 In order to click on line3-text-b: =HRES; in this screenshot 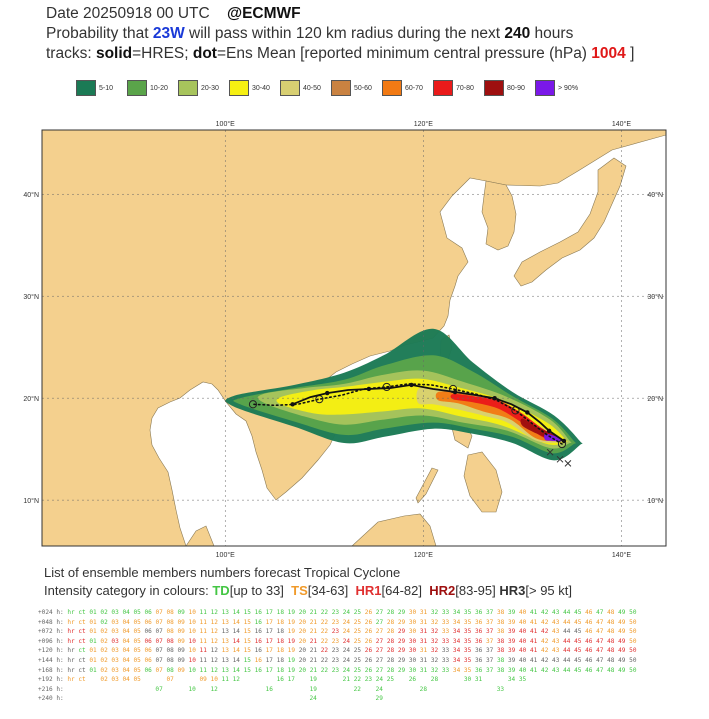, I will do `click(162, 53)`.